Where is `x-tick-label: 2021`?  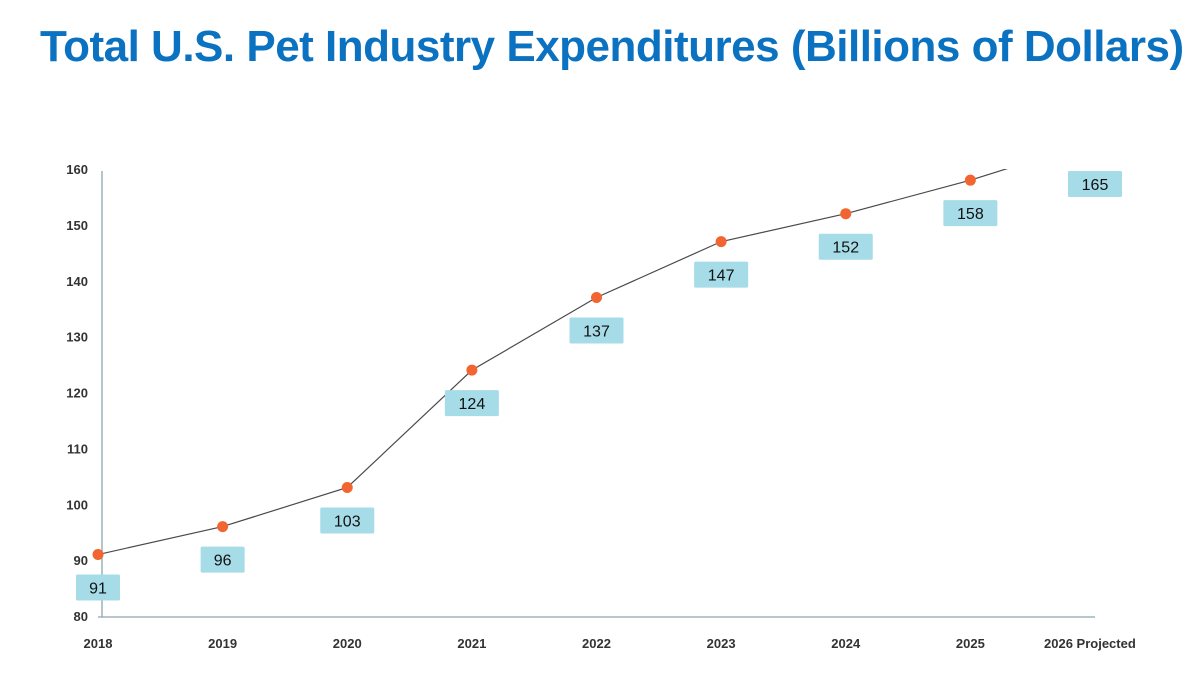 x-tick-label: 2021 is located at coordinates (471, 643).